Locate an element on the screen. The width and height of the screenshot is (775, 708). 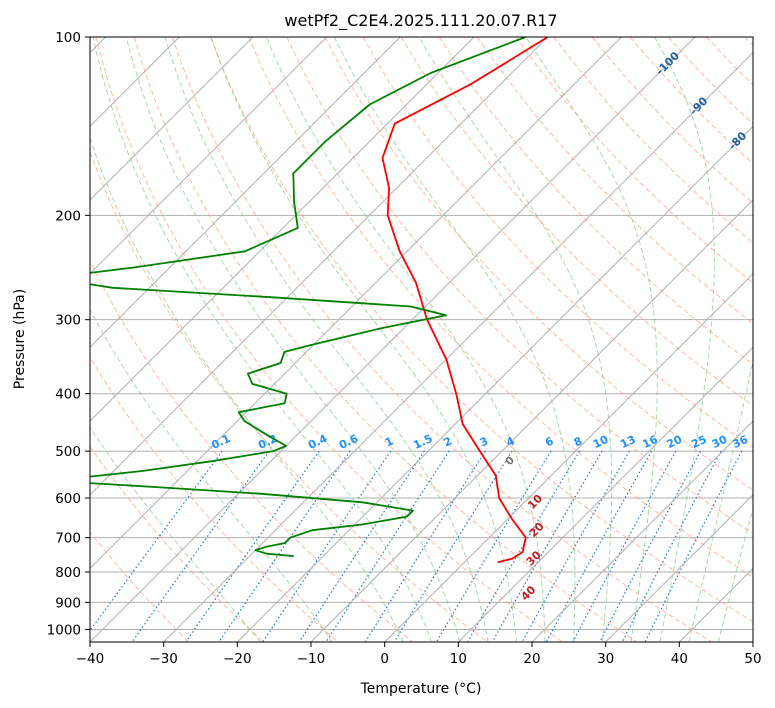
x-tick-label: 30 is located at coordinates (605, 659).